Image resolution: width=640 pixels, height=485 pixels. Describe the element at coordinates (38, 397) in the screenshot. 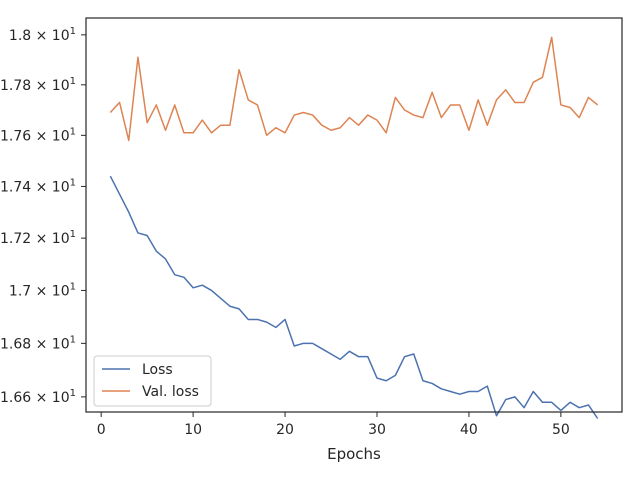

I see `y-tick-label: 1.66 × 10¹` at that location.